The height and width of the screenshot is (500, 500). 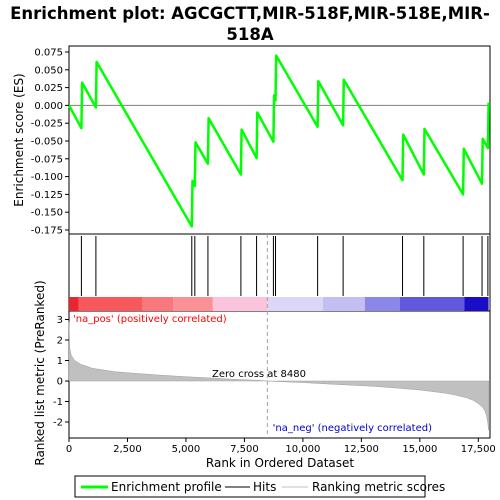 What do you see at coordinates (60, 382) in the screenshot?
I see `metric-y-tick-label: 0` at bounding box center [60, 382].